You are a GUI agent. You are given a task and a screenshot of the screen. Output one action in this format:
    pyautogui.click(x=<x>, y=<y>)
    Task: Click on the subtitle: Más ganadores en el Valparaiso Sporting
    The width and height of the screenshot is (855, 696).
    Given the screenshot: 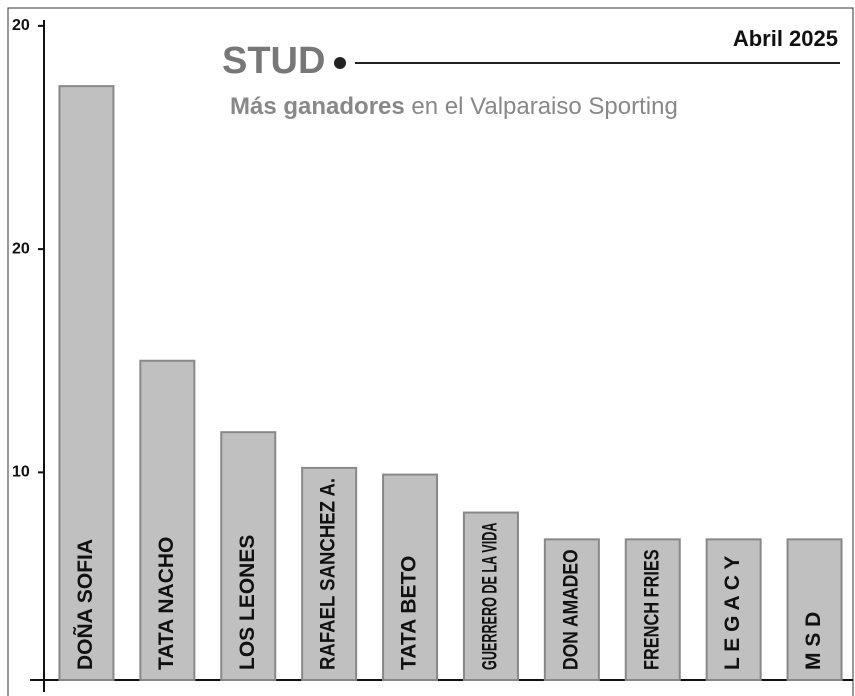 What is the action you would take?
    pyautogui.click(x=454, y=106)
    